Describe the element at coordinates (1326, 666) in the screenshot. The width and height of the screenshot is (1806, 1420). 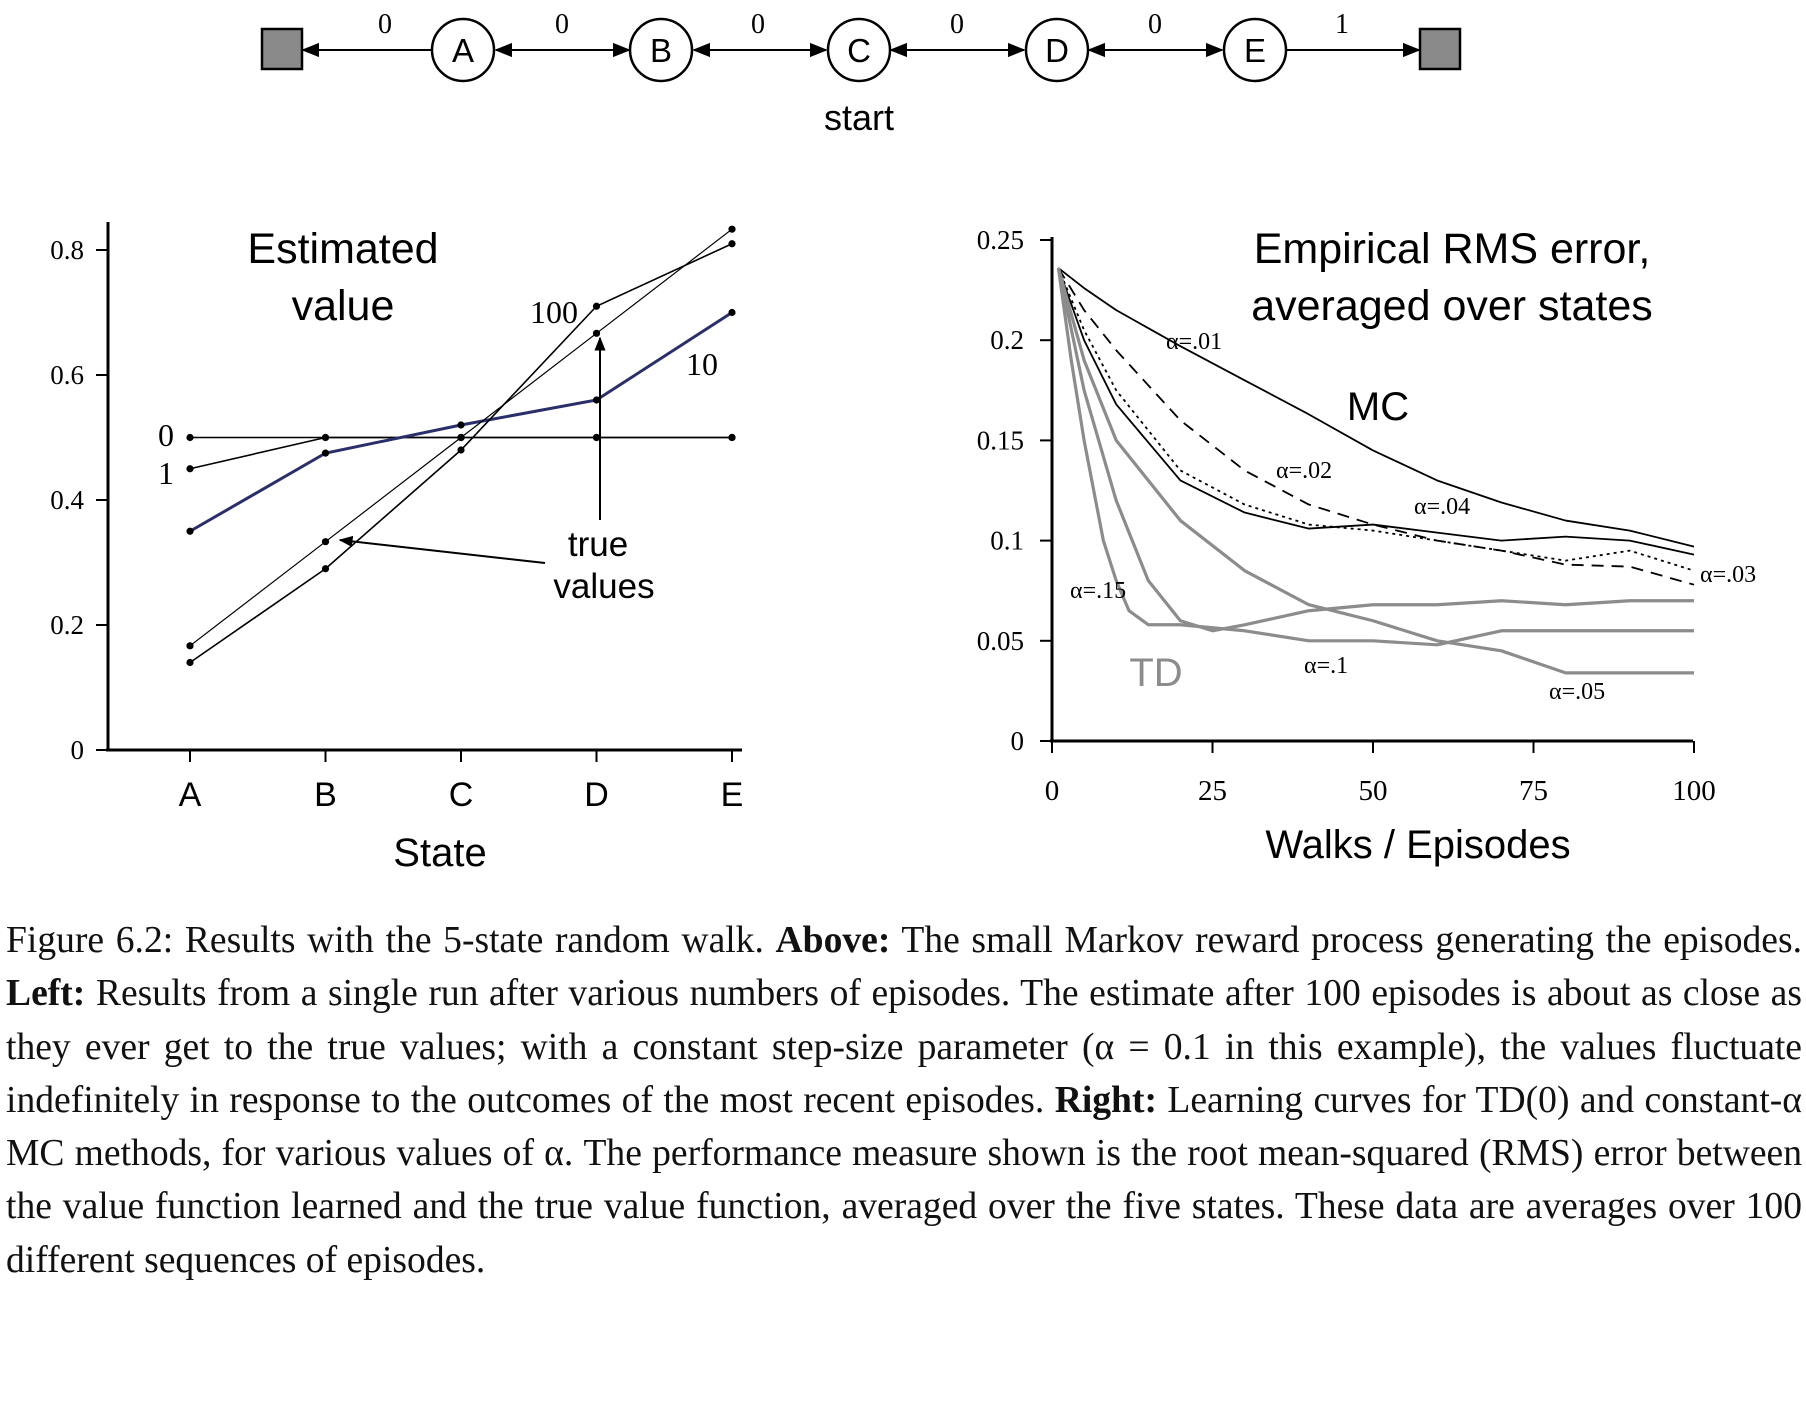
I see `right-series-label: α=.1` at that location.